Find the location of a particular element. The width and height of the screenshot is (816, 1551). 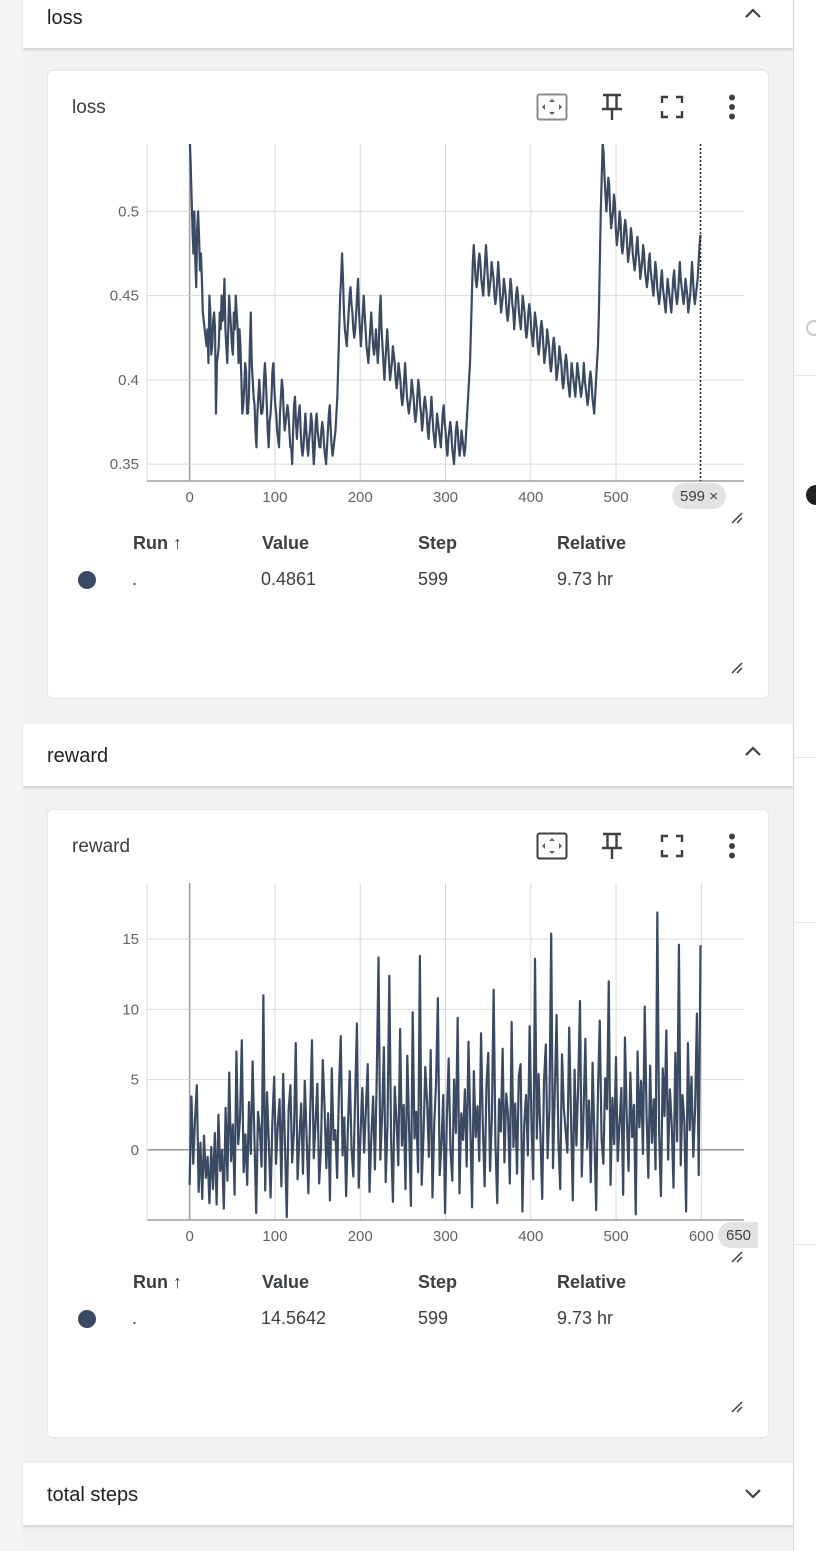

radio-circle-icon is located at coordinates (811, 328).